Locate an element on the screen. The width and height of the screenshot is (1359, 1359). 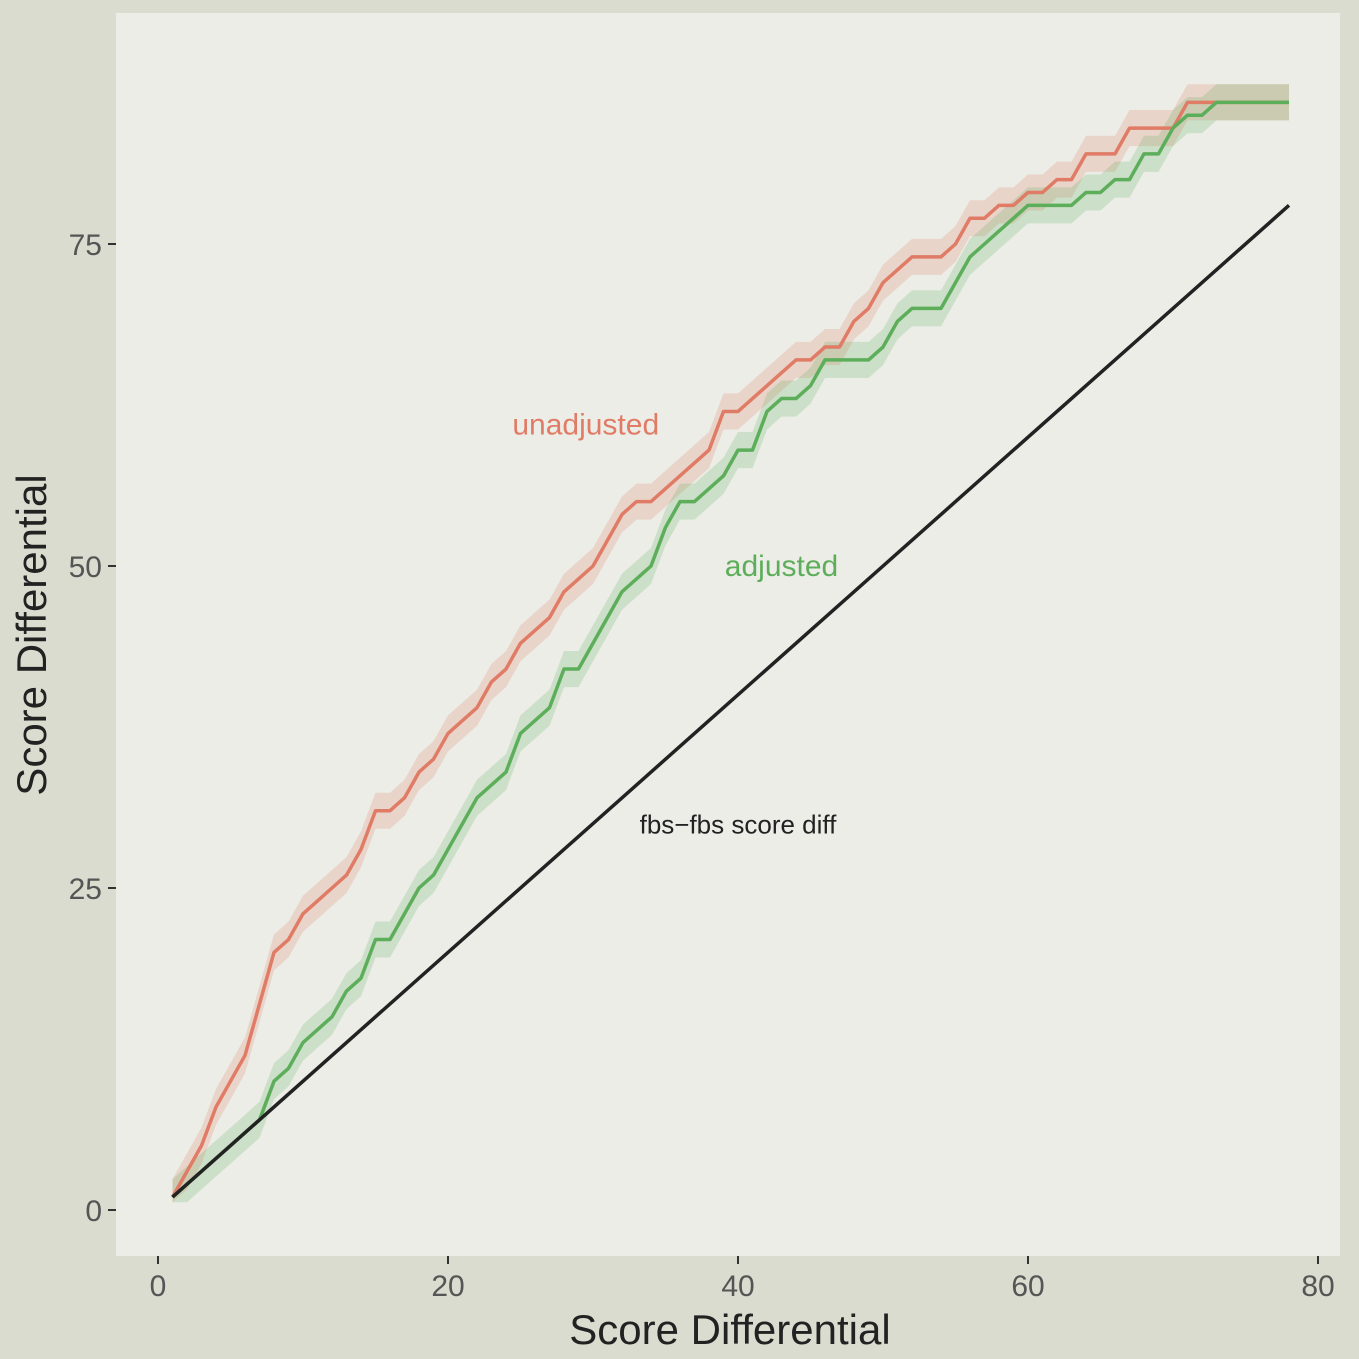
x-tick-label: 60 is located at coordinates (1027, 1286).